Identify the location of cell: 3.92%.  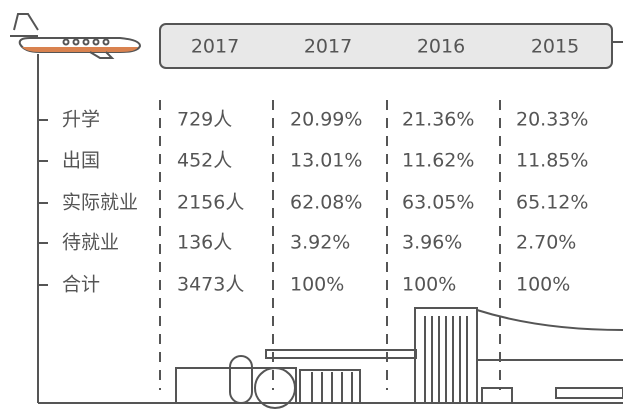
(320, 243).